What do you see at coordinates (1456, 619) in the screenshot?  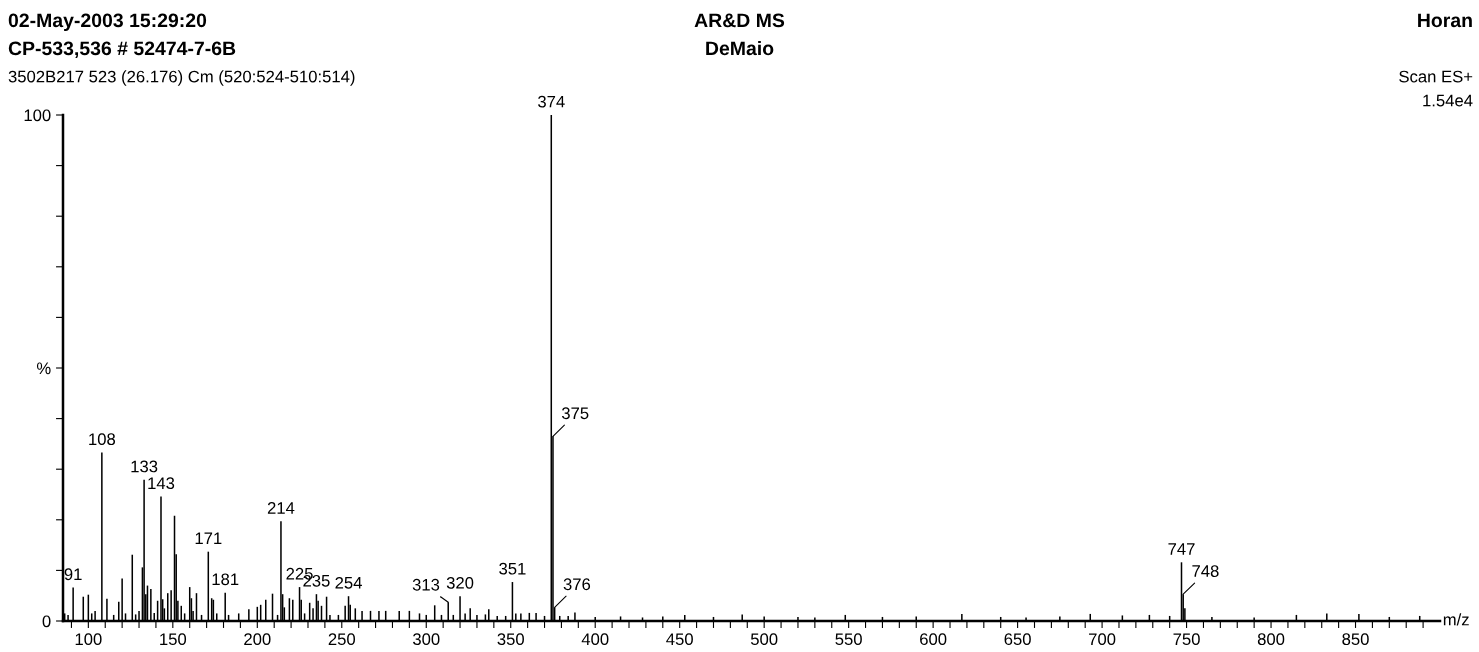 I see `x-axis-title: m/z` at bounding box center [1456, 619].